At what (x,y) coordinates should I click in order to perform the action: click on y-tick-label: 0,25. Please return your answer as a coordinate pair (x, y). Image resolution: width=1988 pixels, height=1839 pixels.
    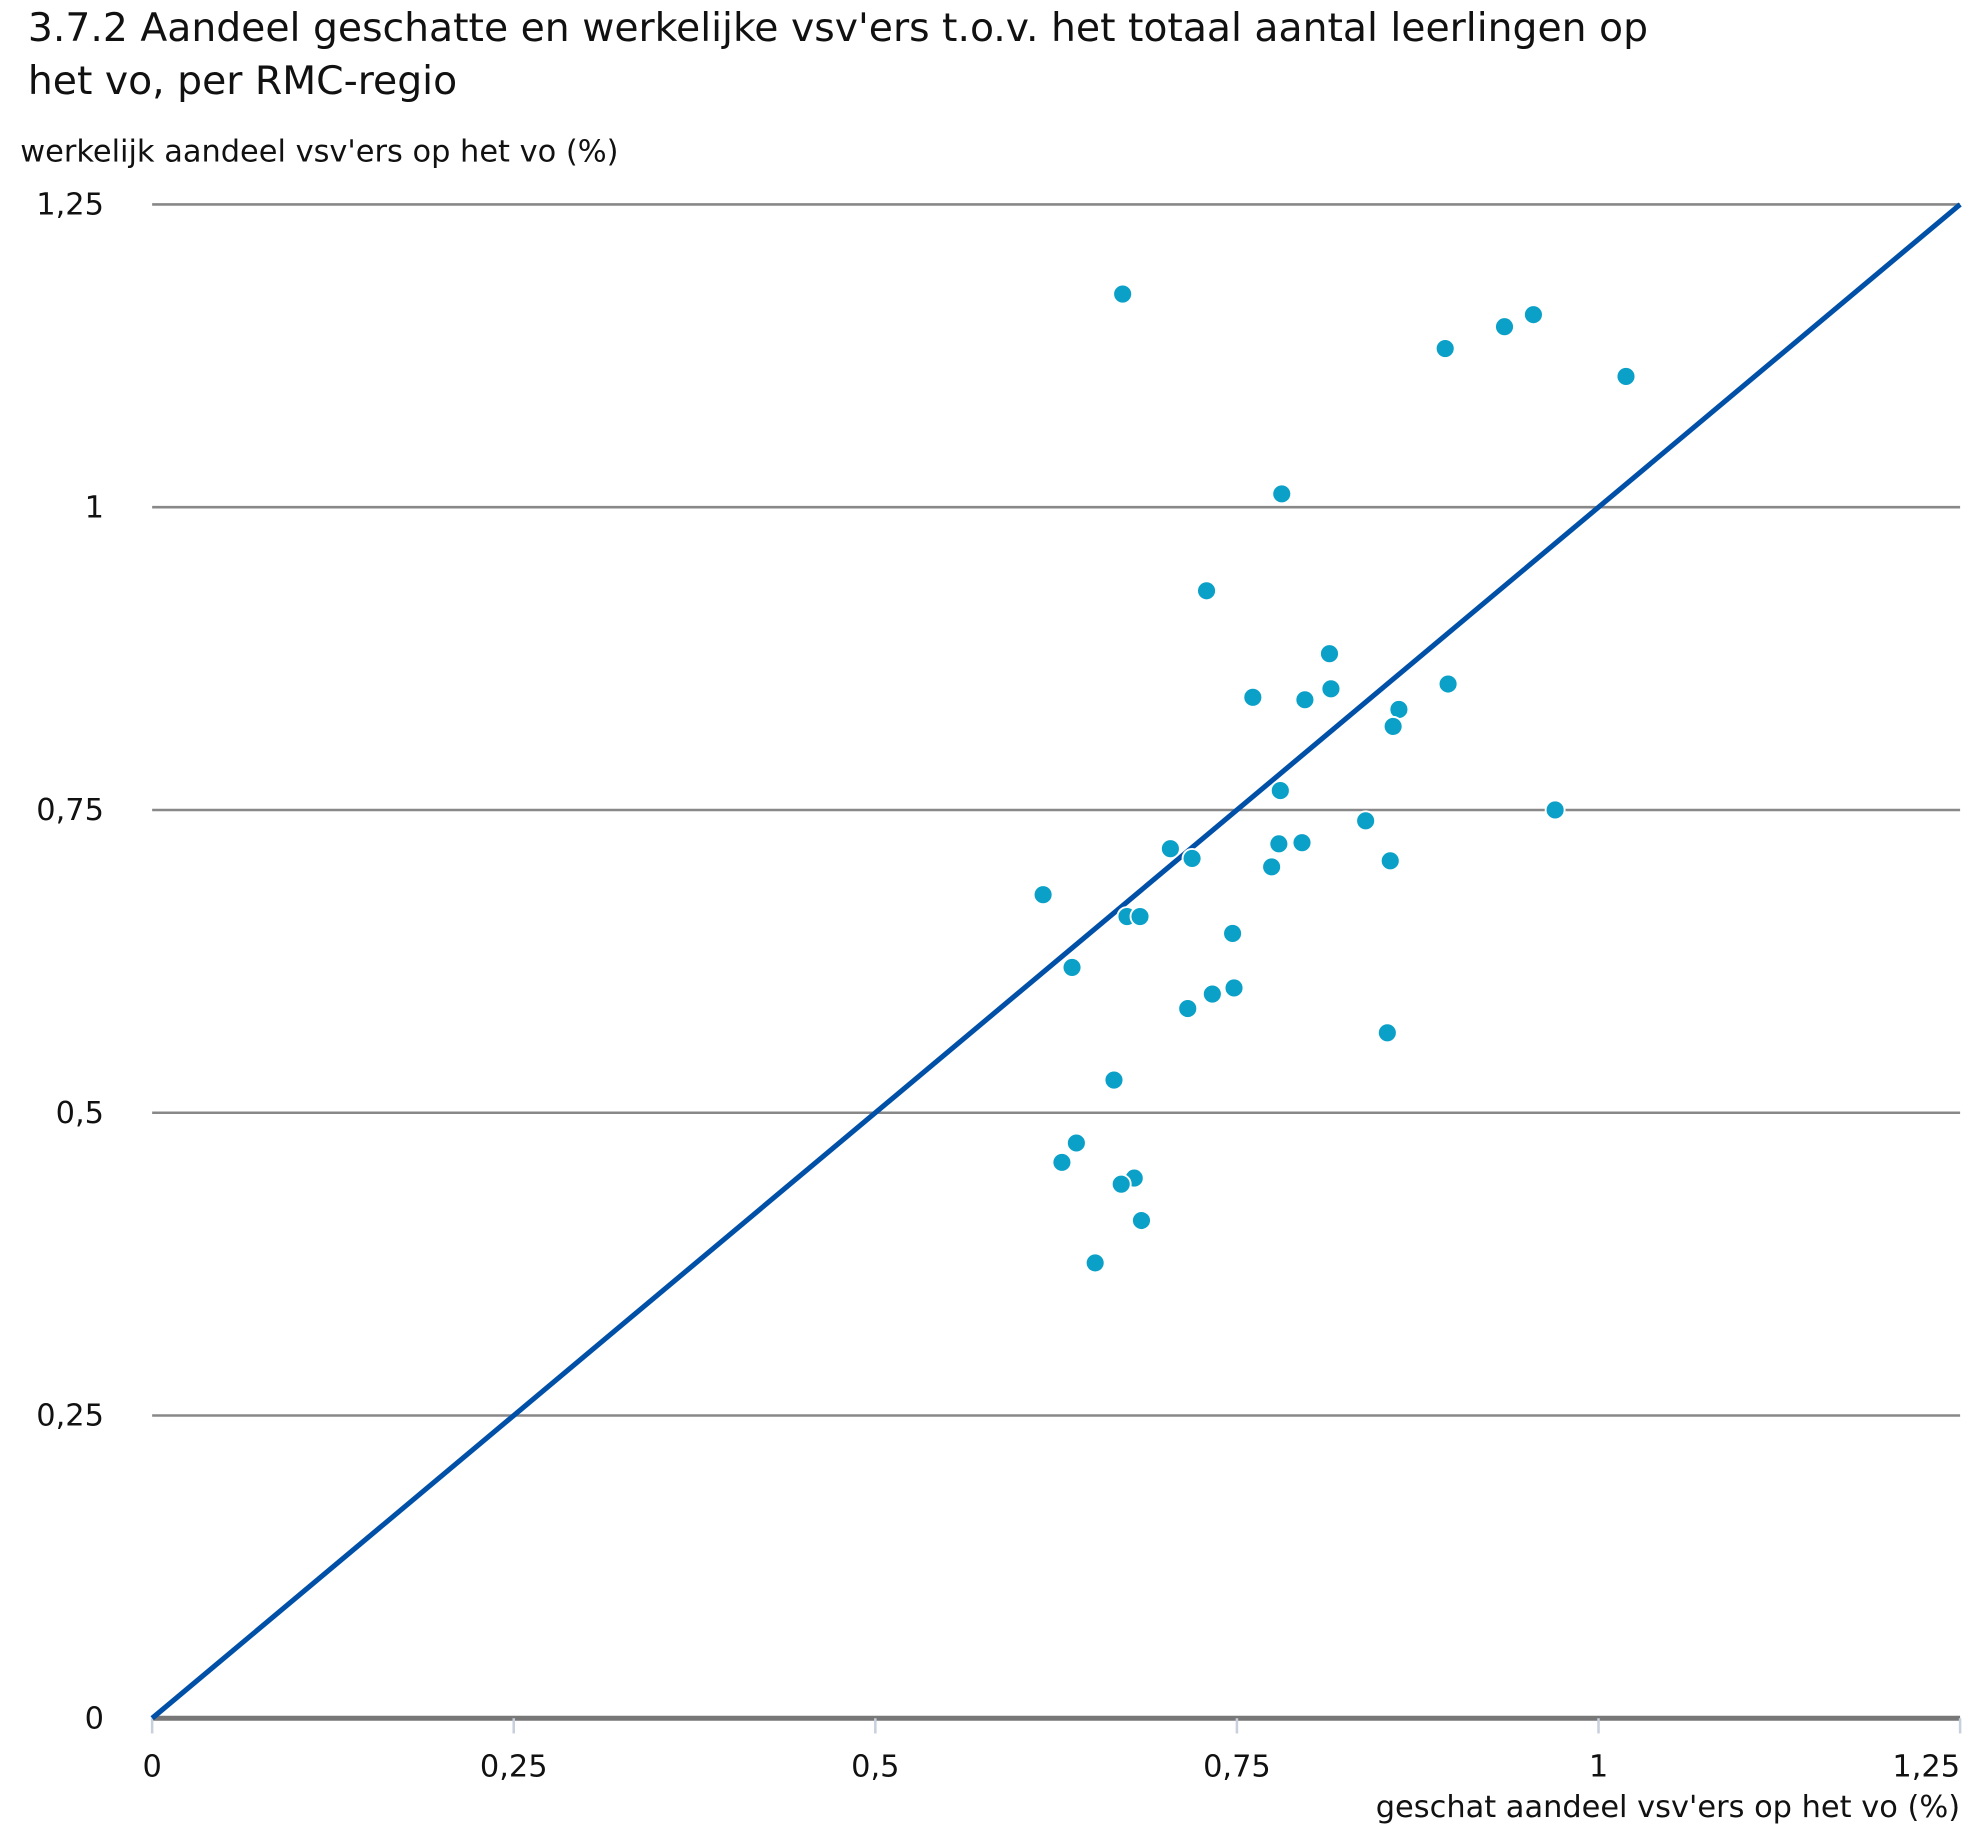
    Looking at the image, I should click on (70, 1416).